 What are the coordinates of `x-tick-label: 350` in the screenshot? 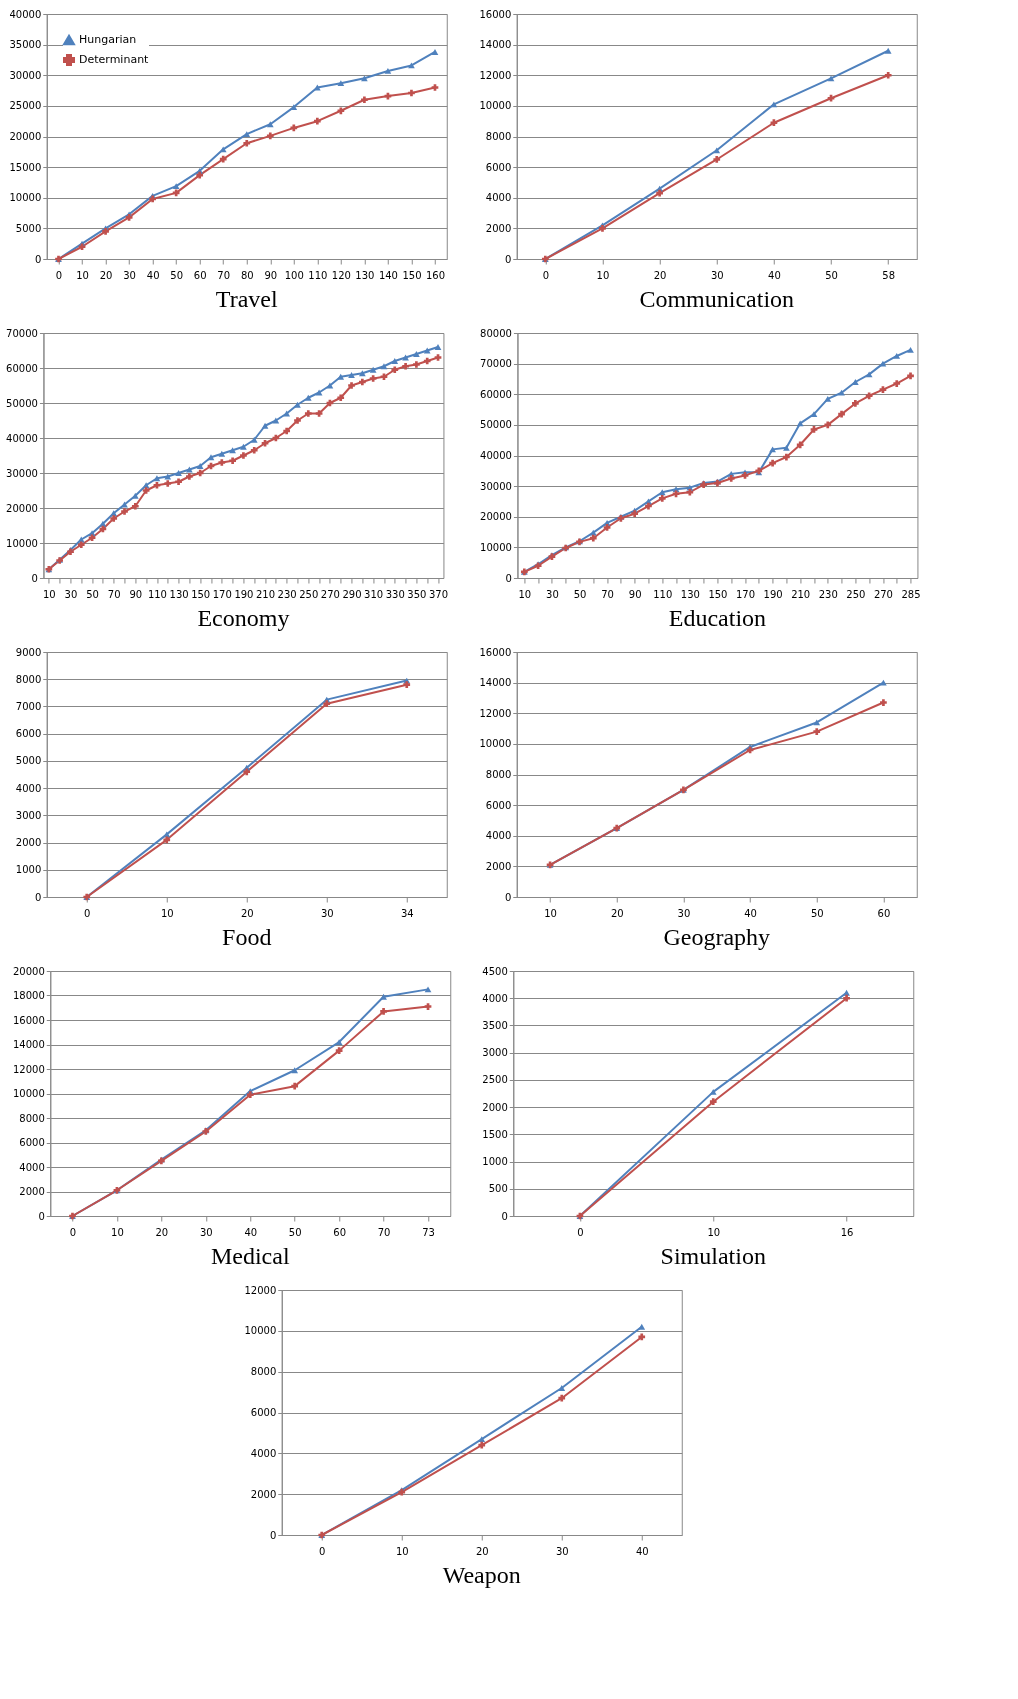 It's located at (417, 594).